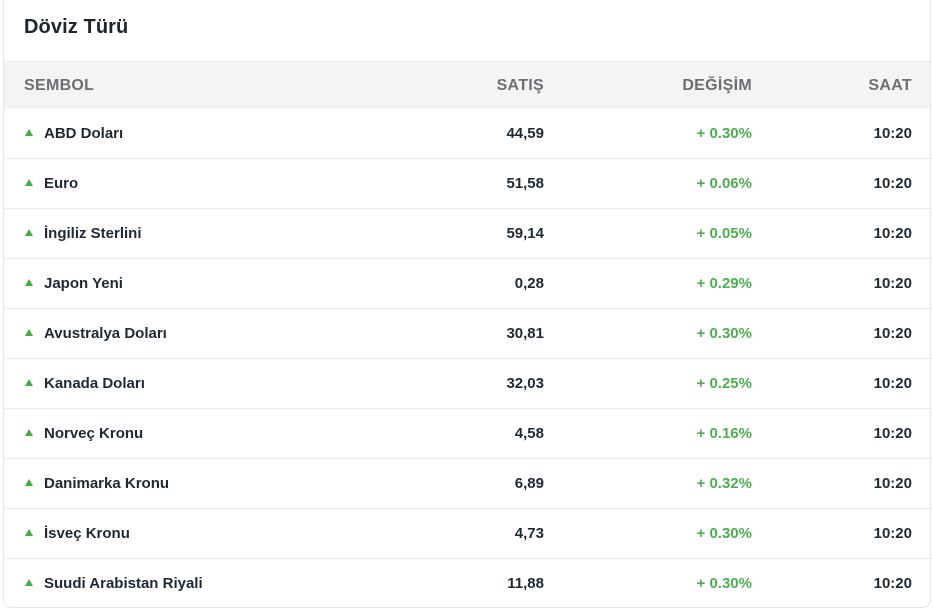  Describe the element at coordinates (59, 85) in the screenshot. I see `column-header-symbol: SEMBOL` at that location.